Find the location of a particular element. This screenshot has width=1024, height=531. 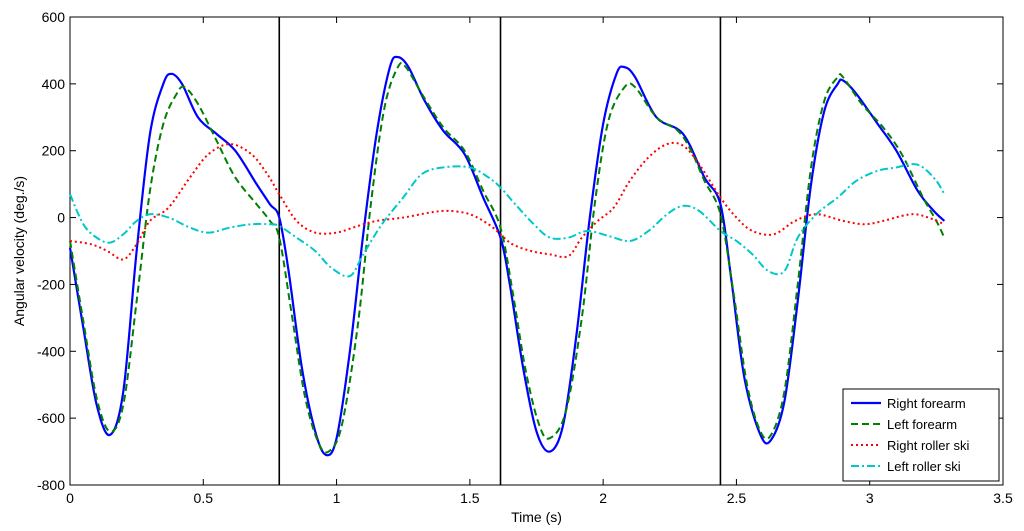

x-tick-label: 1.5 is located at coordinates (470, 498).